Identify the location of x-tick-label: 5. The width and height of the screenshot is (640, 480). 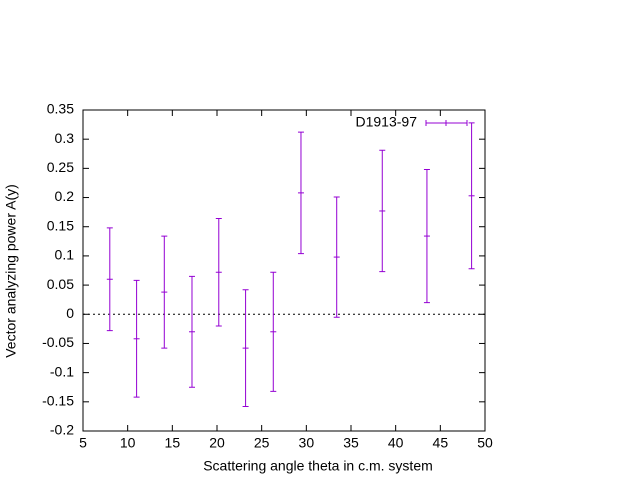
(83, 443).